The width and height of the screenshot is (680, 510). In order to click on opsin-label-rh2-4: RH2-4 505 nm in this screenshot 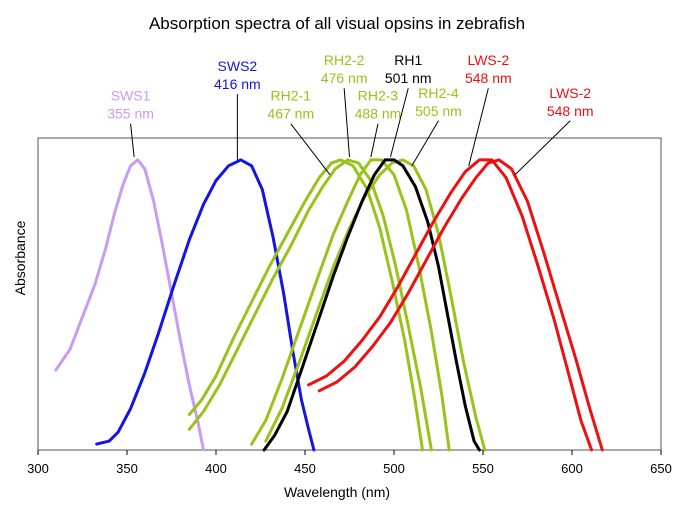, I will do `click(436, 126)`.